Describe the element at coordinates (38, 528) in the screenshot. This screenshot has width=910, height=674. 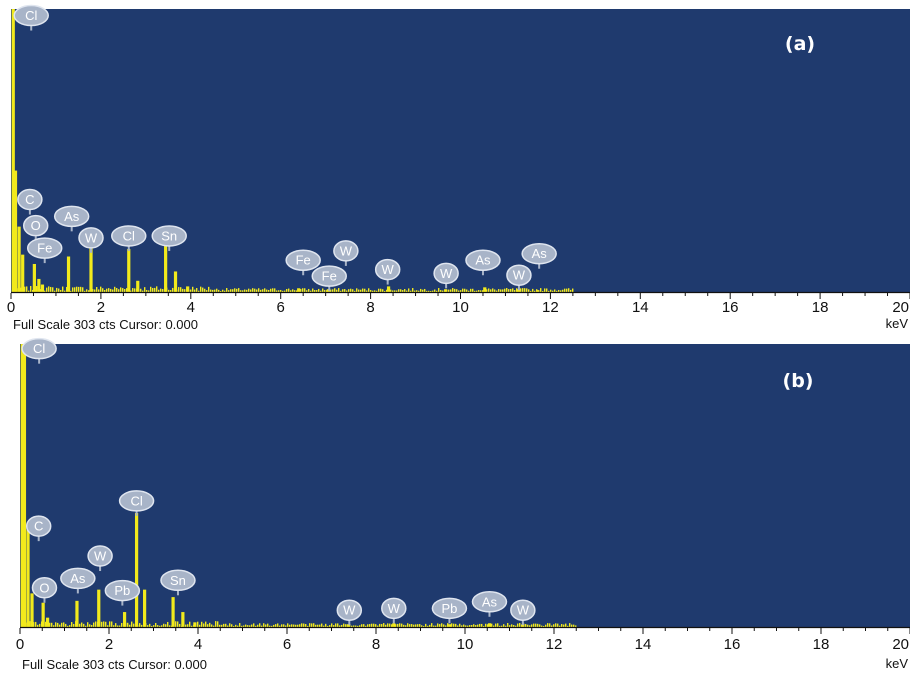
I see `peak-label: C` at that location.